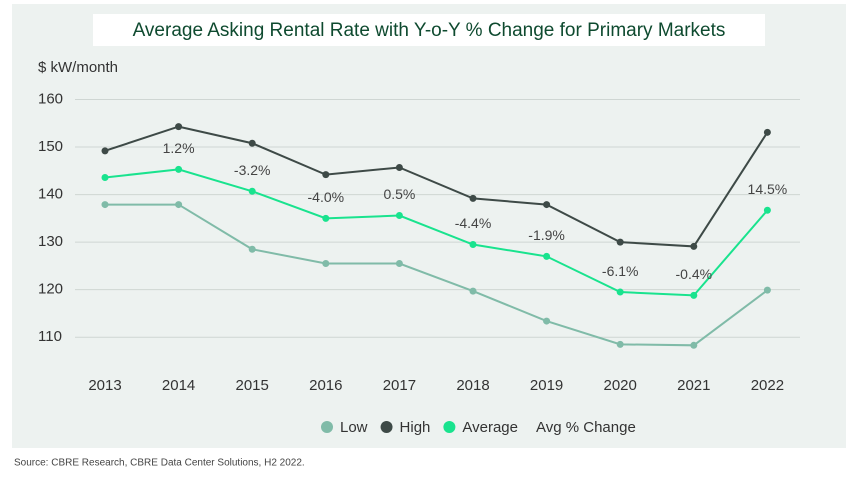  Describe the element at coordinates (50, 146) in the screenshot. I see `y-tick-label: 150` at that location.